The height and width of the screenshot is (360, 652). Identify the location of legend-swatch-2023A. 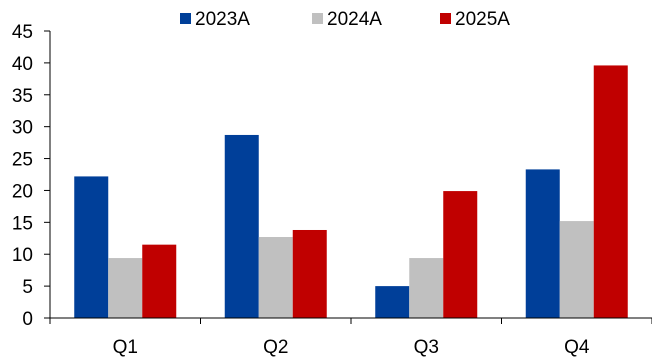
(185, 18).